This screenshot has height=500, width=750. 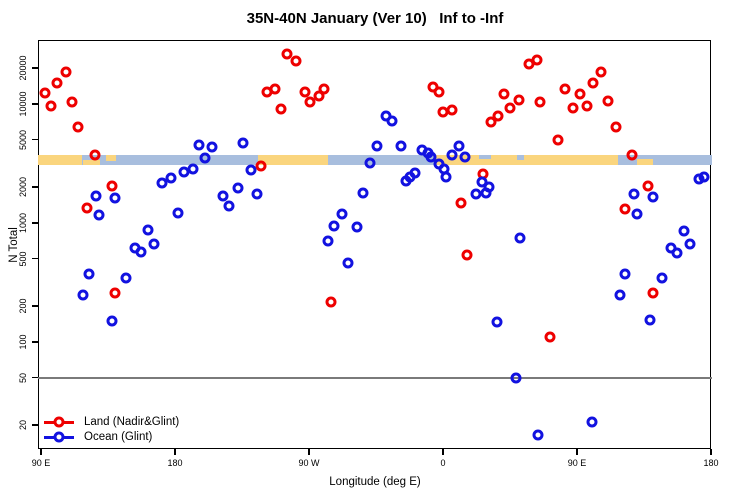 I want to click on y-tick-label: 2000, so click(x=23, y=187).